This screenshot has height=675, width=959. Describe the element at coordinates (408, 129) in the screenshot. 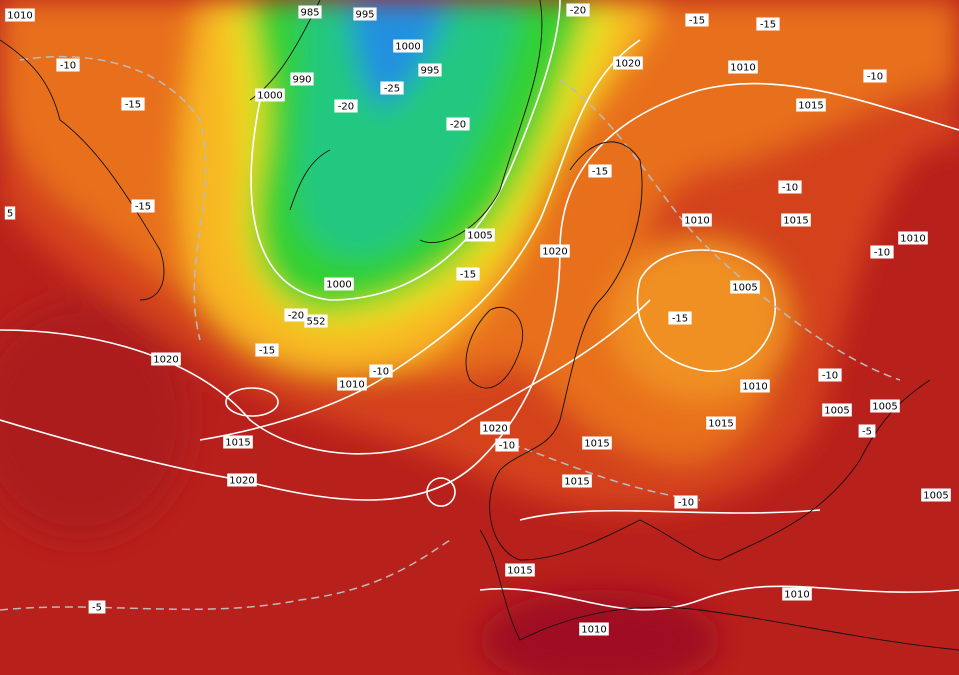

I see `zone-teal` at that location.